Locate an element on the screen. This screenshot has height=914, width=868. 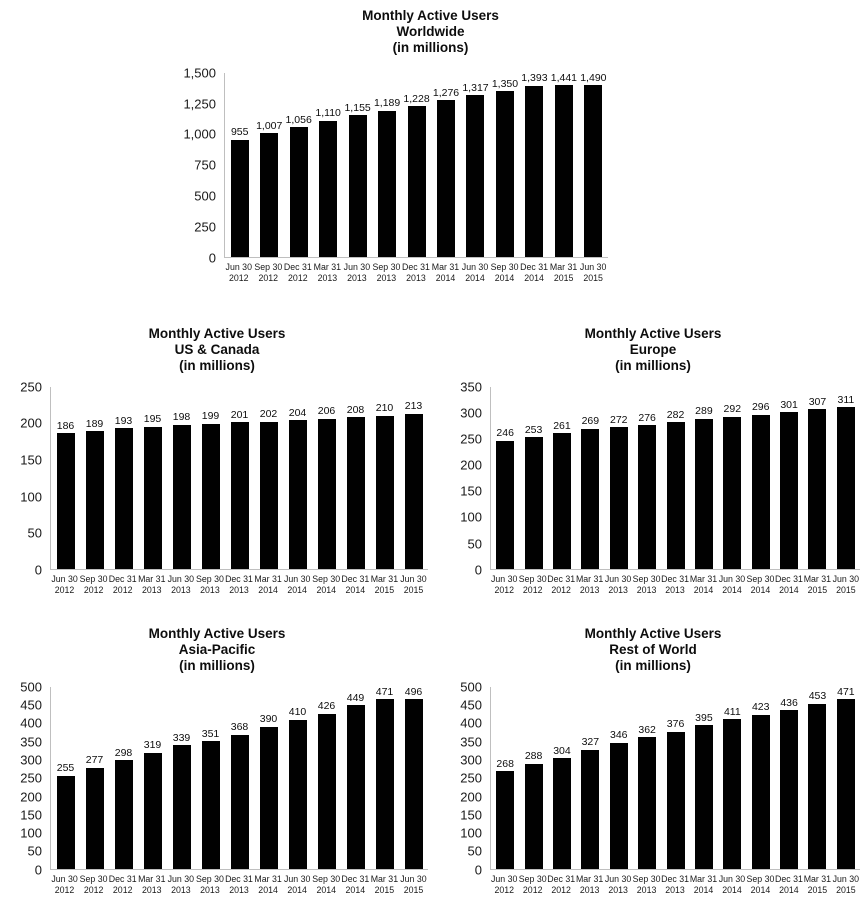
bars-area: 186 189 193 195 198 199 201 202 204 206 208 210 213 is located at coordinates (239, 478).